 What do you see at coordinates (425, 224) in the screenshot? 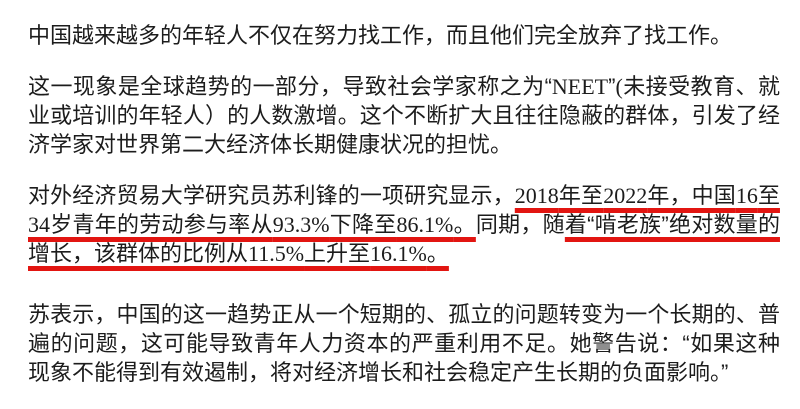
I see `latin-text: 86.1%` at bounding box center [425, 224].